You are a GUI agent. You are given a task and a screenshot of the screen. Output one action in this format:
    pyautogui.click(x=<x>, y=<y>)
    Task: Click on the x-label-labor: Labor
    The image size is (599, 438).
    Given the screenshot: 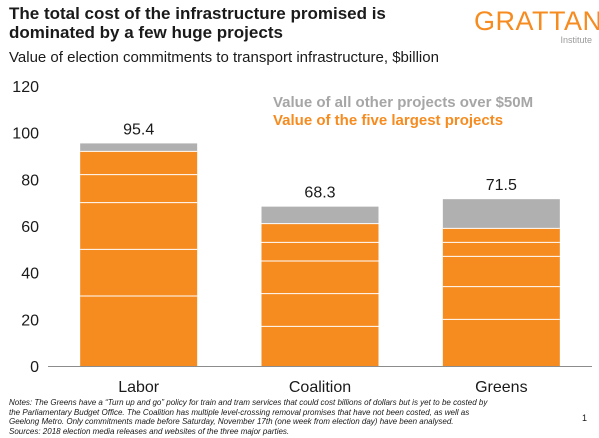 What is the action you would take?
    pyautogui.click(x=139, y=387)
    